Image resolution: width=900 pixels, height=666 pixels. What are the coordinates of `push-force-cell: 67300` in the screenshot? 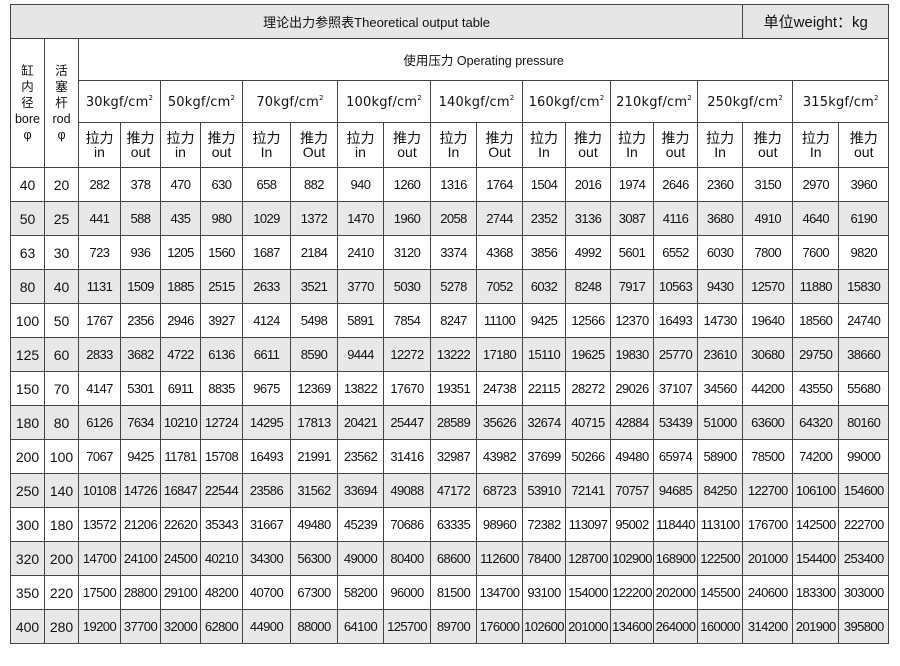 It's located at (314, 592).